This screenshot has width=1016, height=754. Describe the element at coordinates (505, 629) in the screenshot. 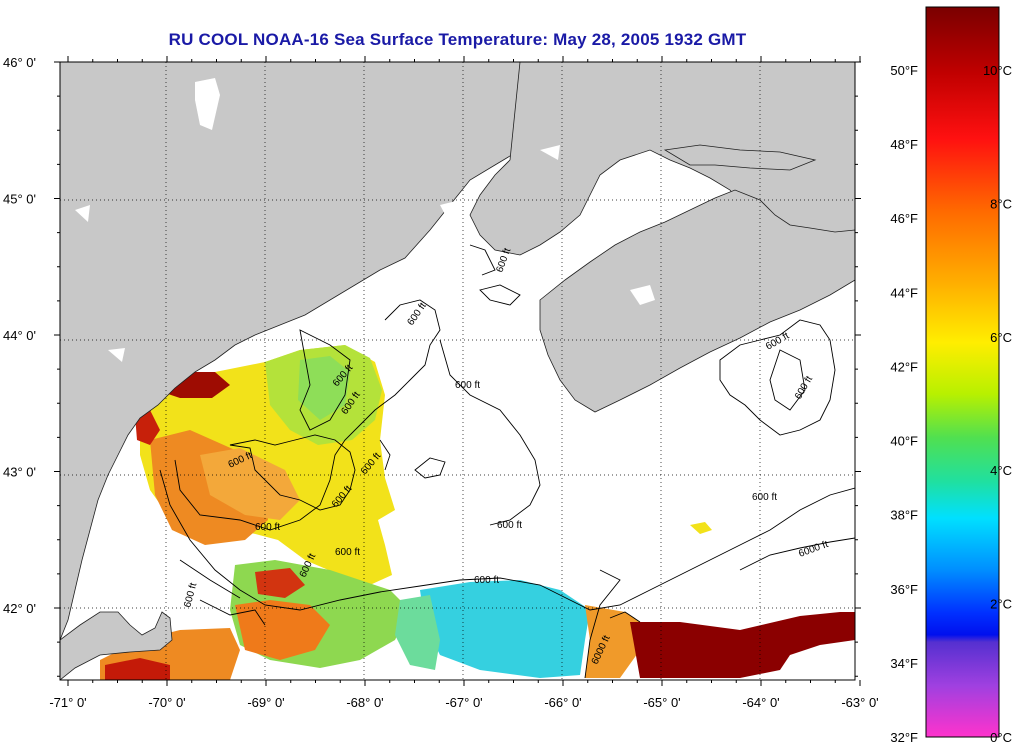

I see `sst-cyan-region` at that location.